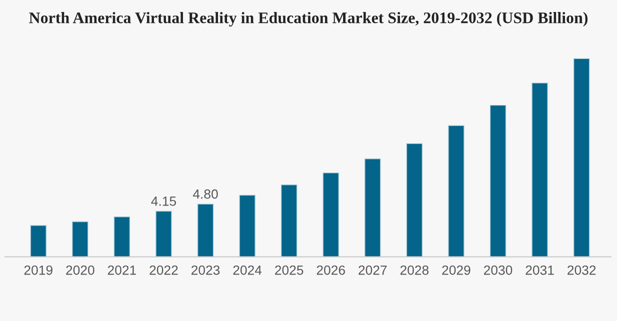 The width and height of the screenshot is (617, 321). What do you see at coordinates (38, 270) in the screenshot?
I see `x-tick-label: 2019` at bounding box center [38, 270].